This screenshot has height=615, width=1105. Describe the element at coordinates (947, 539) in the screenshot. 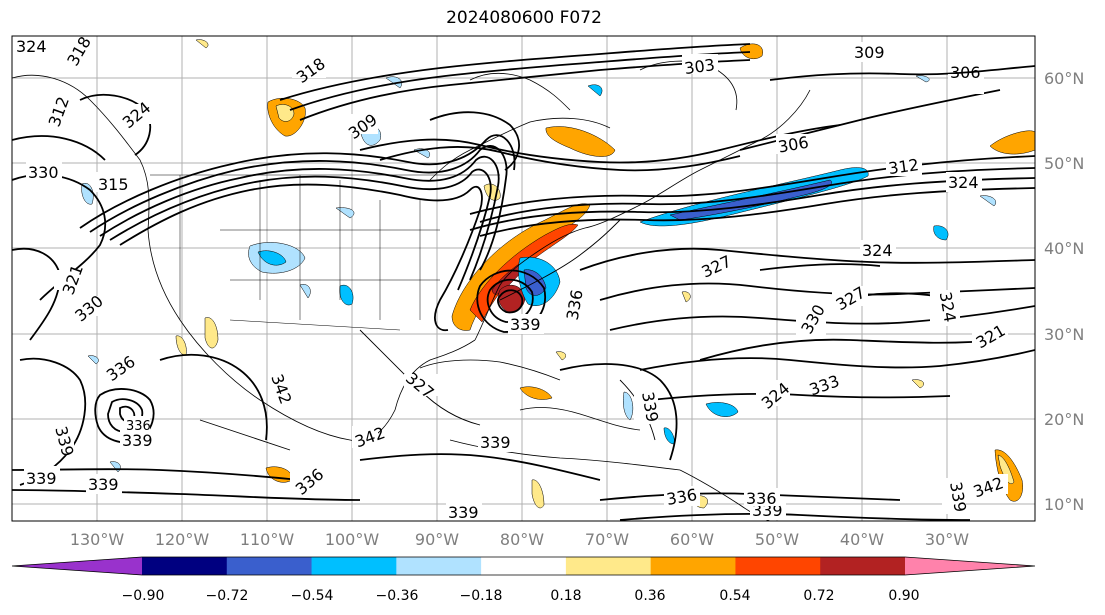

I see `longitude-label: 30°W` at that location.